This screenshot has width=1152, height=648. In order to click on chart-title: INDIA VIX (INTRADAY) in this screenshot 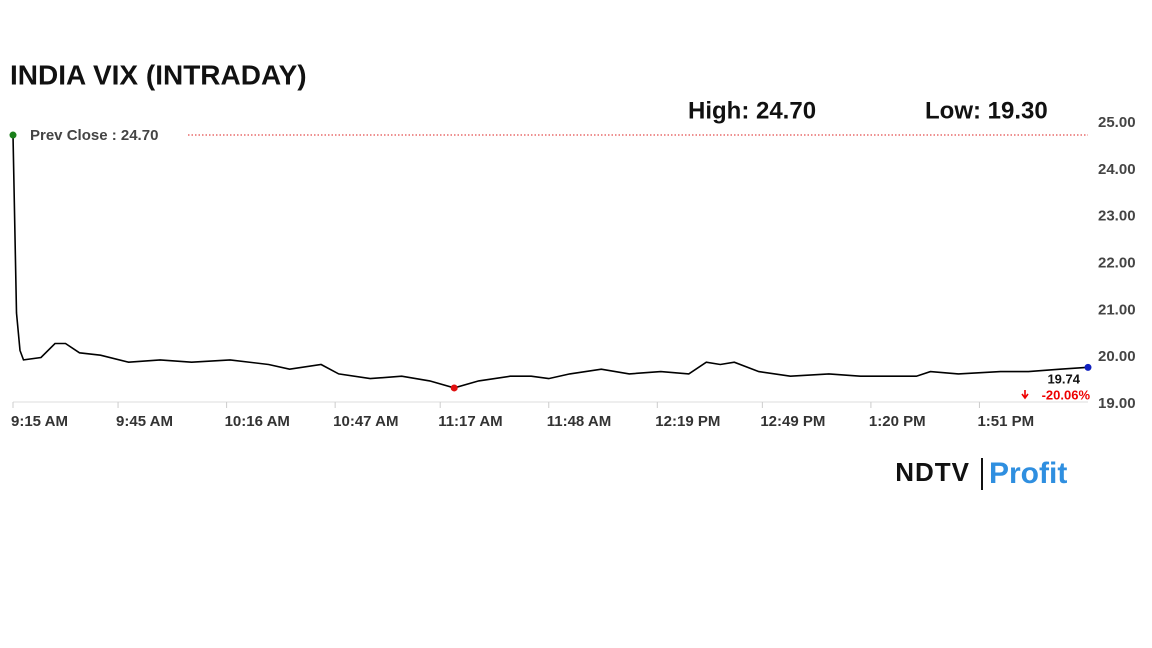, I will do `click(158, 74)`.